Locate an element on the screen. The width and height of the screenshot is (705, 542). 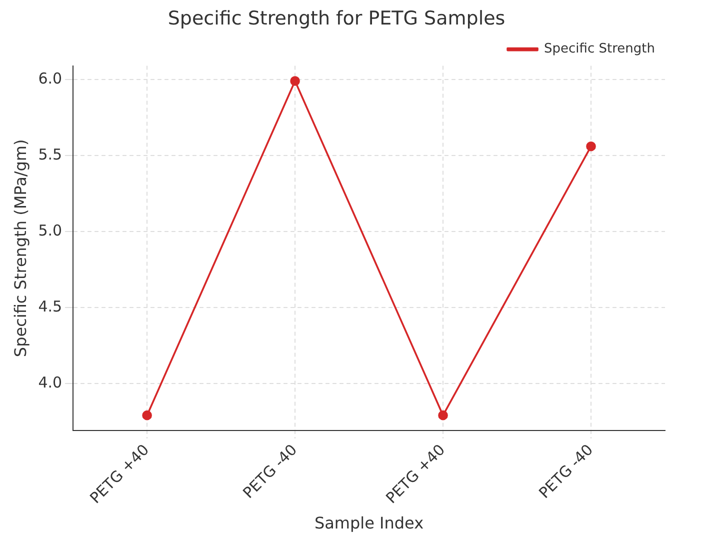
chart-title: Specific Strength for PETG Samples is located at coordinates (337, 18).